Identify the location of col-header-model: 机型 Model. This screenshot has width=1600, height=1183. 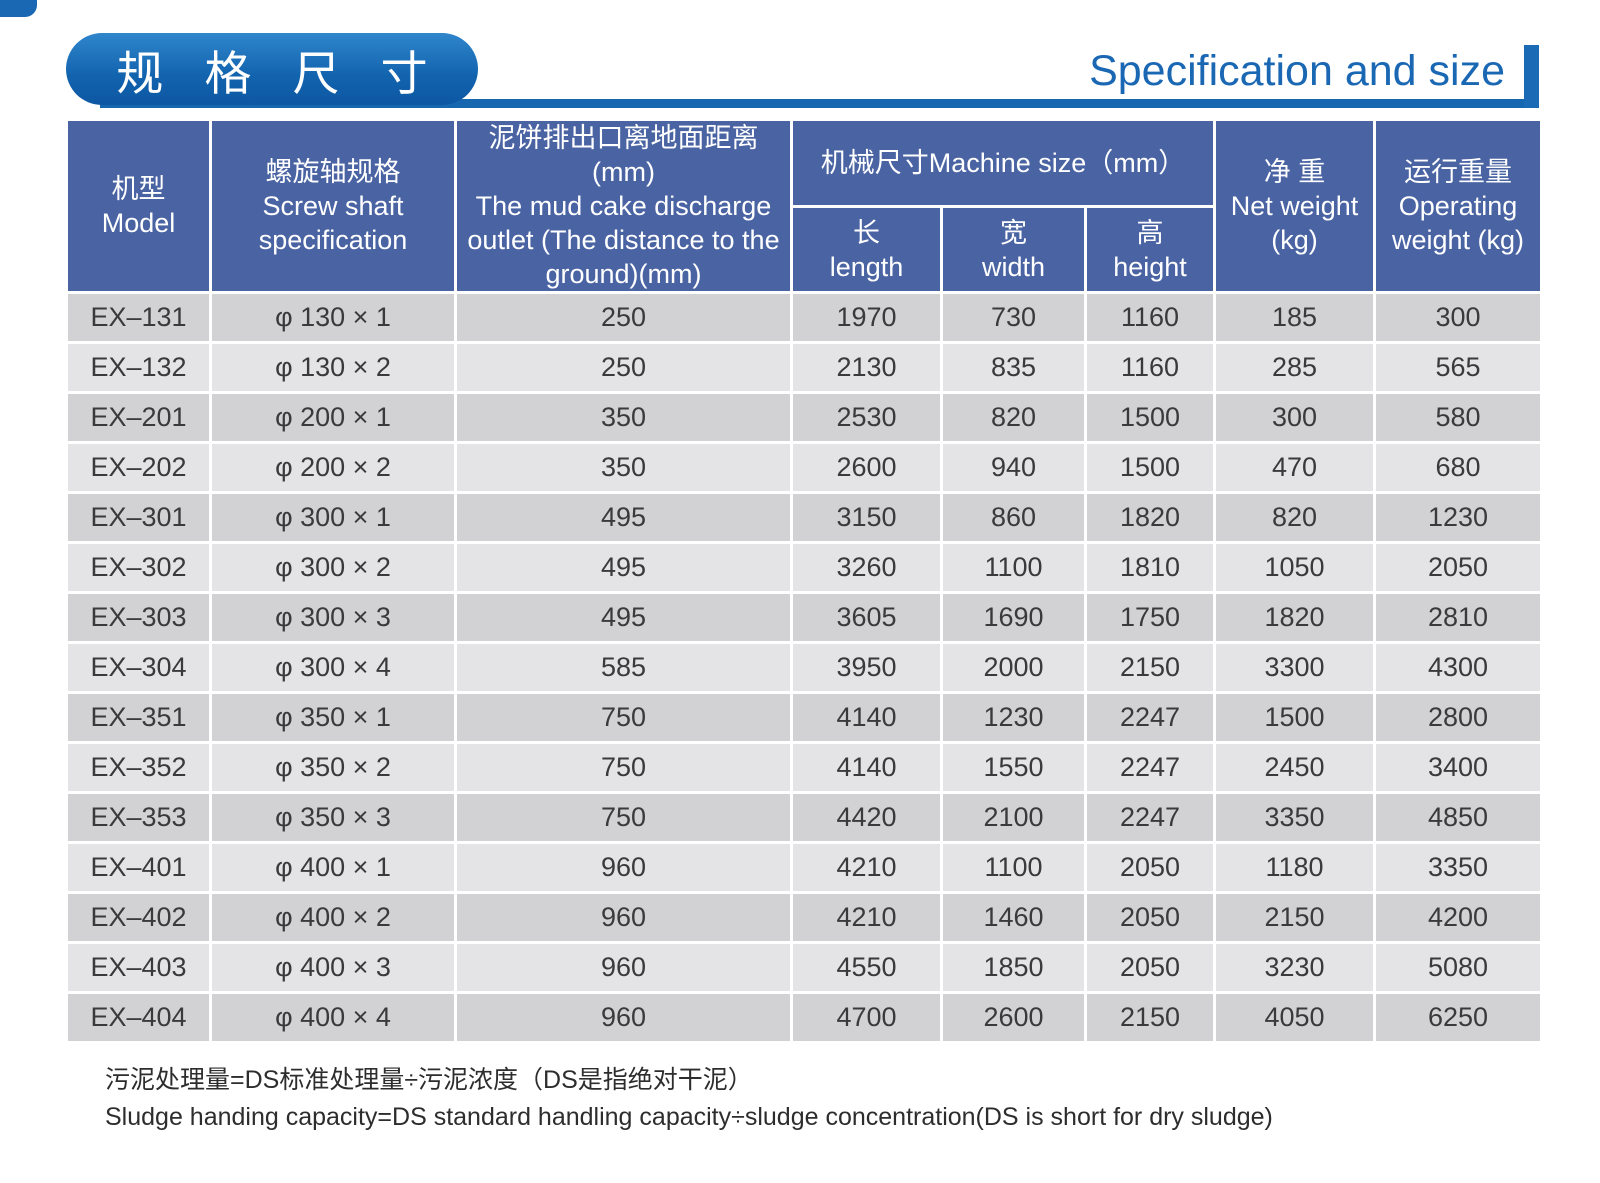
(138, 206).